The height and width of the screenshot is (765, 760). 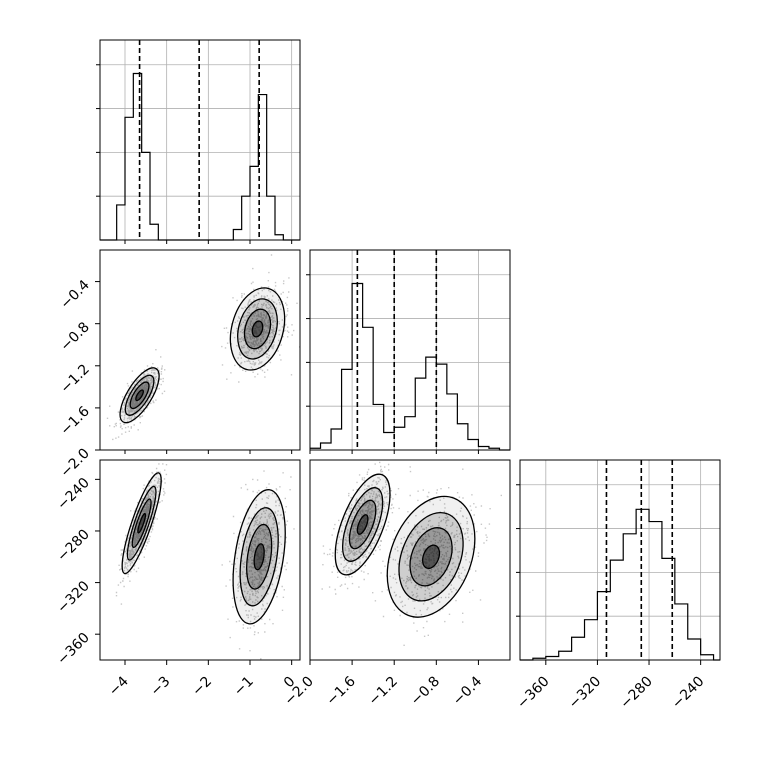 What do you see at coordinates (74, 378) in the screenshot?
I see `yaxis-1-tick-label-2: −1.2` at bounding box center [74, 378].